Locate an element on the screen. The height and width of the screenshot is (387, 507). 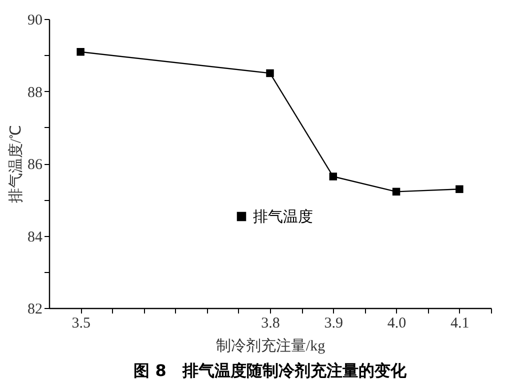
x-tick-label: 4.1 is located at coordinates (460, 324).